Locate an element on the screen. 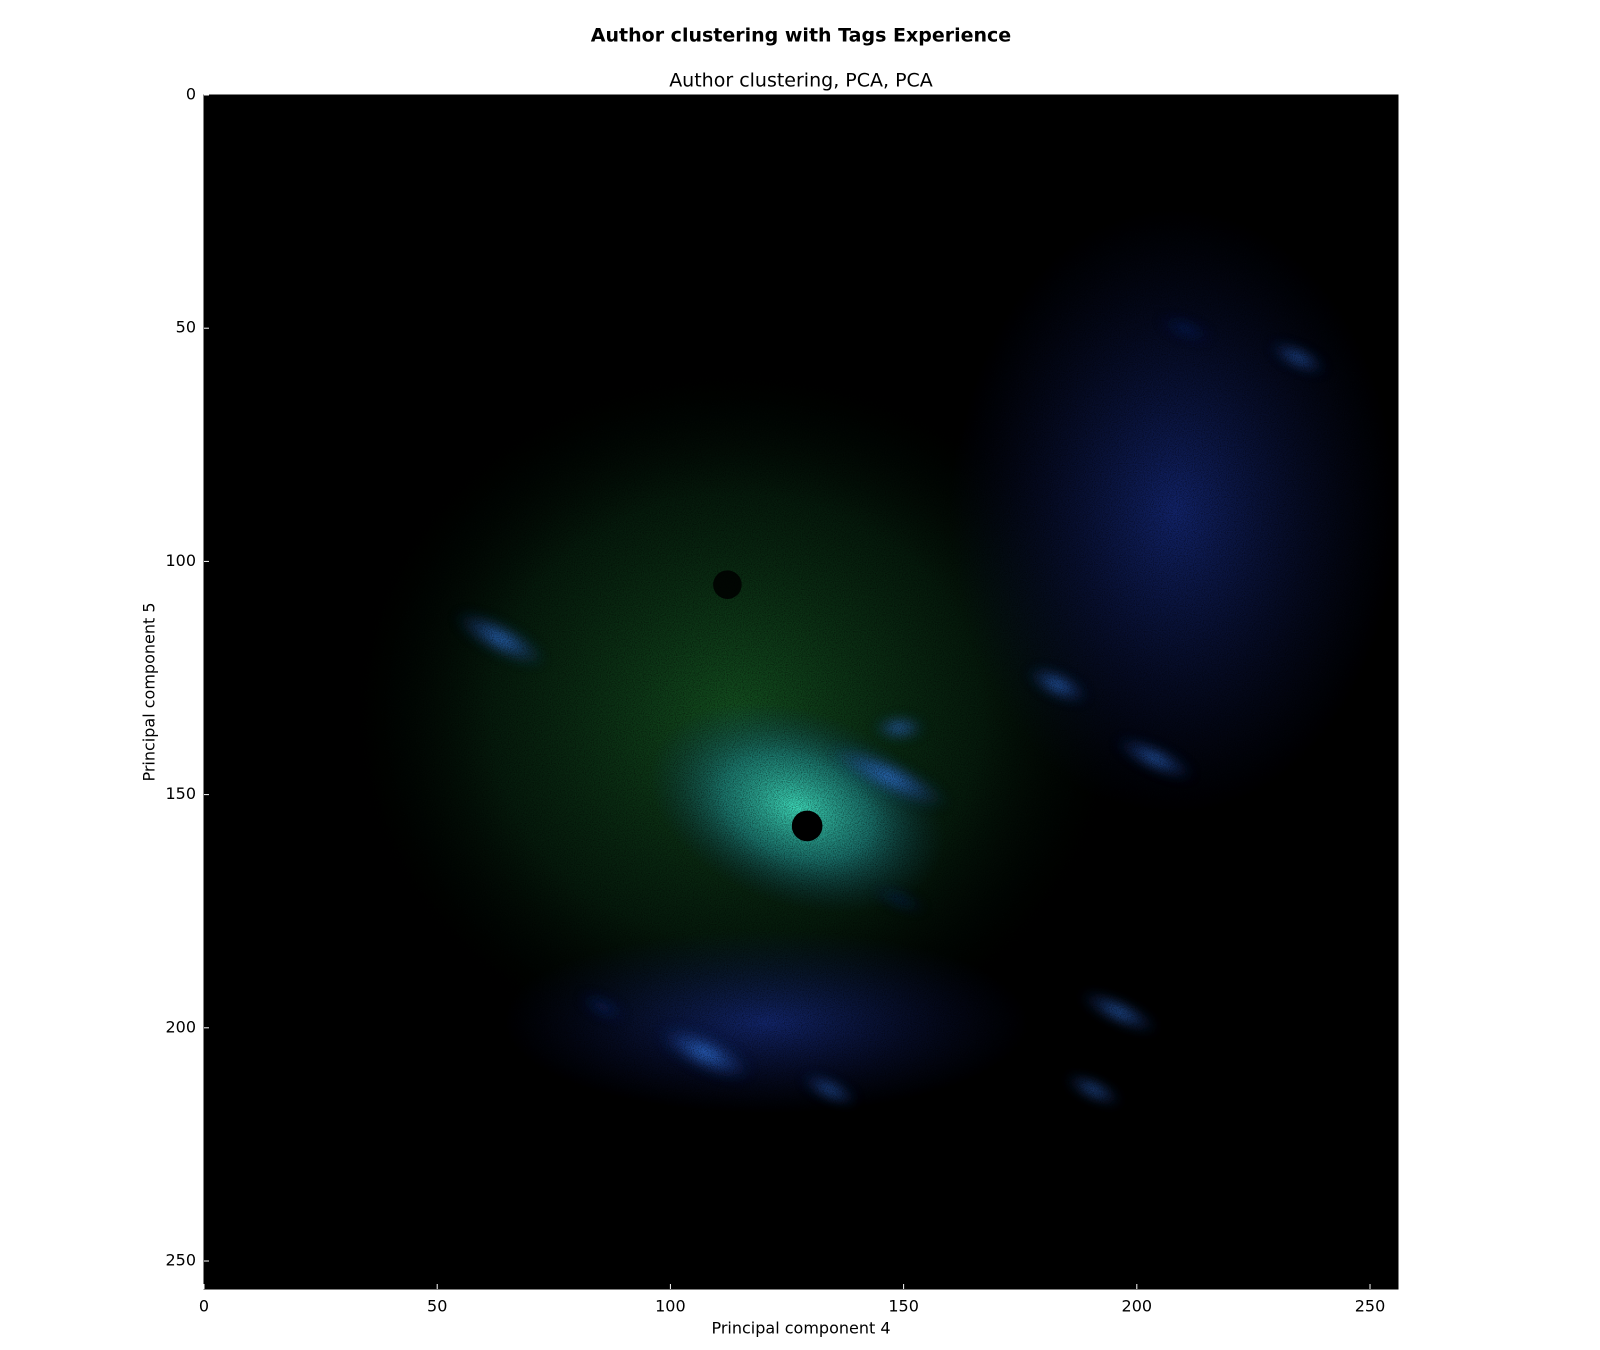 Image resolution: width=1600 pixels, height=1350 pixels. x-axis-label: Principal component 4 is located at coordinates (800, 1328).